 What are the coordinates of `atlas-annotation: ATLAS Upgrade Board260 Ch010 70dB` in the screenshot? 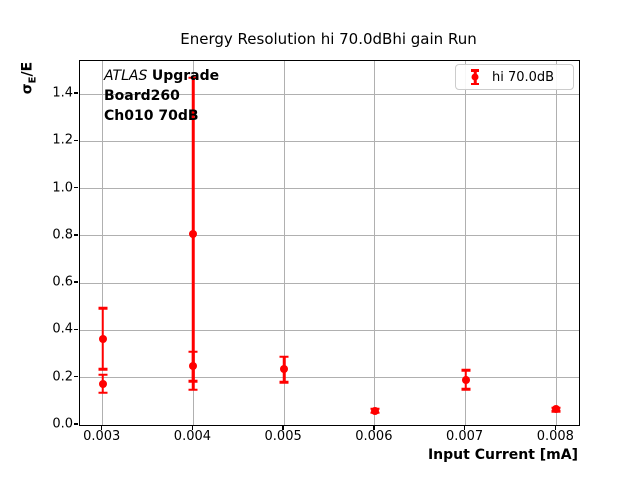 It's located at (161, 96).